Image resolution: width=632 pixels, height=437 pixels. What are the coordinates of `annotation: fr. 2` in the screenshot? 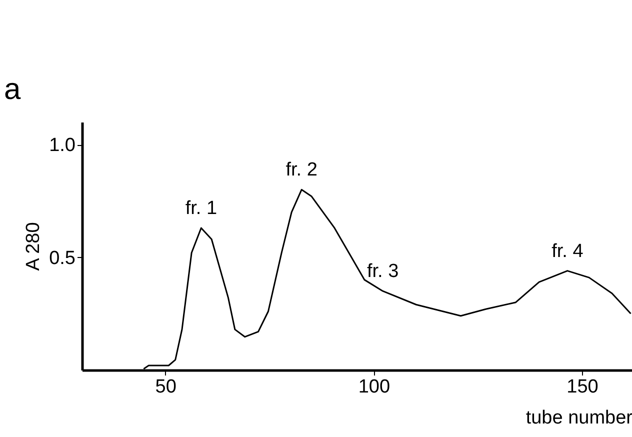 It's located at (302, 170).